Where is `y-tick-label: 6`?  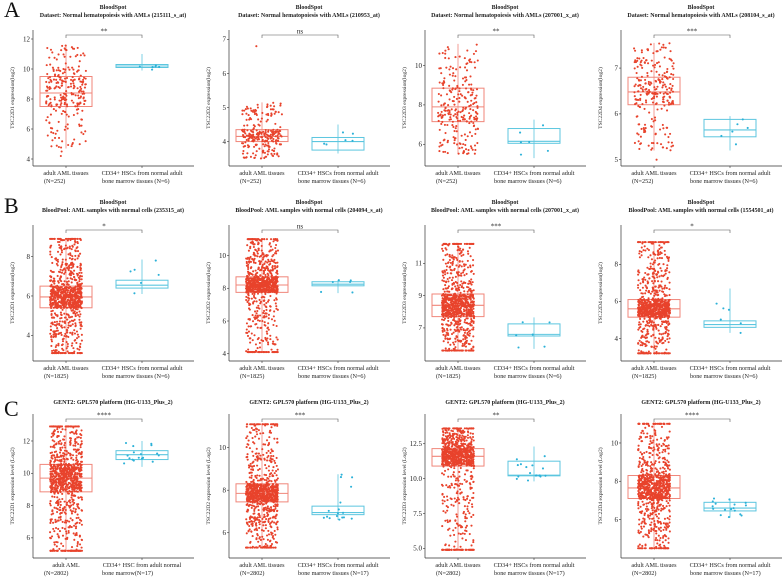
y-tick-label: 6 is located at coordinates (29, 296).